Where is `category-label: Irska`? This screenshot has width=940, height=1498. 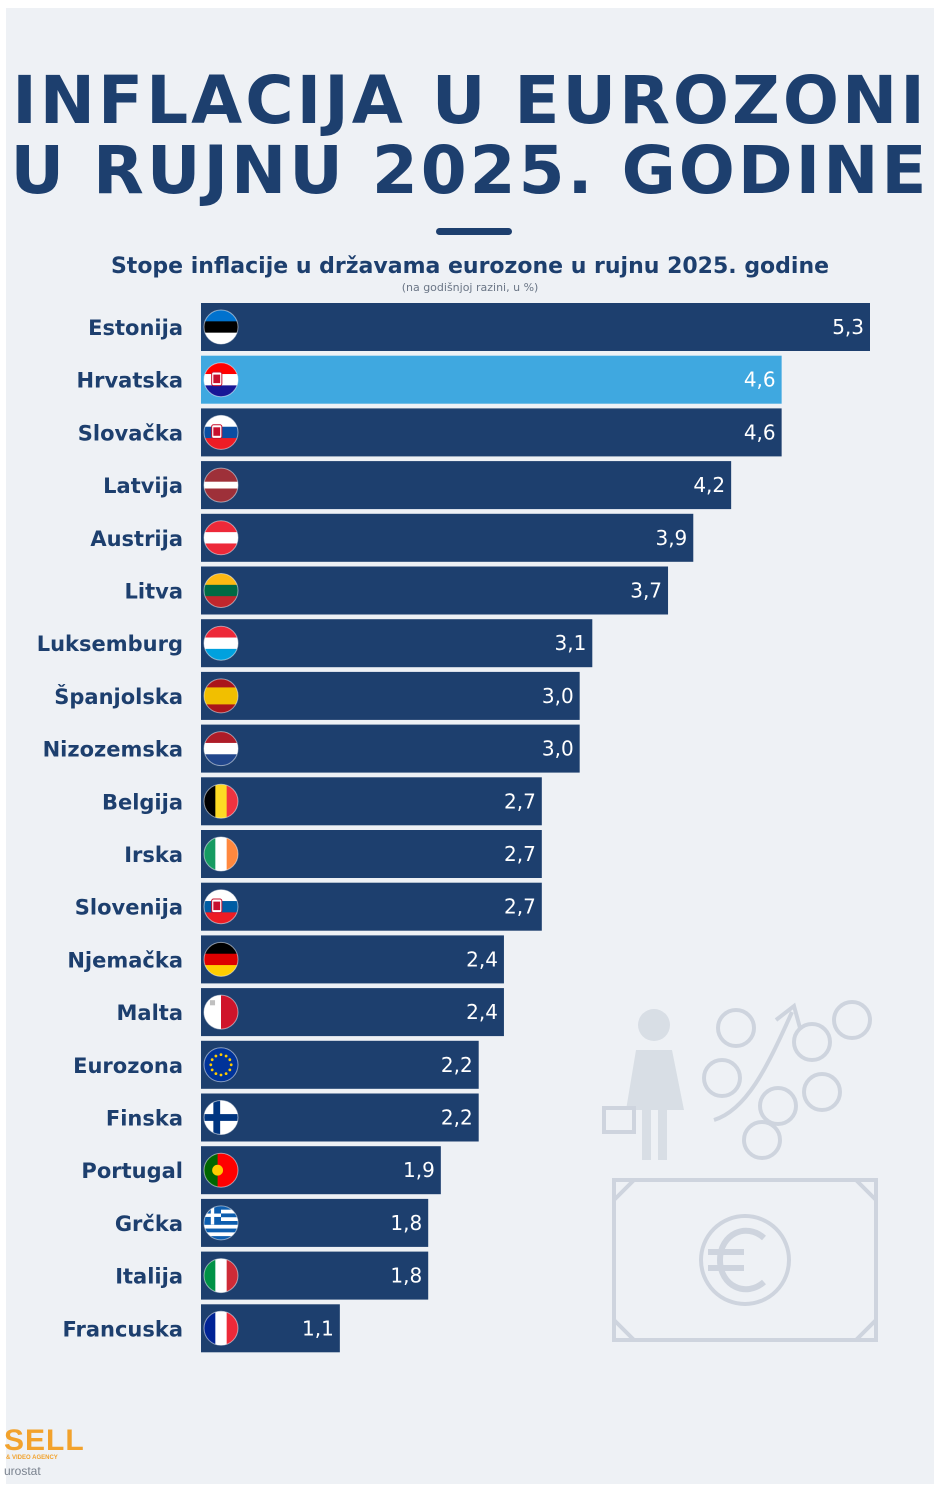
category-label: Irska is located at coordinates (153, 855).